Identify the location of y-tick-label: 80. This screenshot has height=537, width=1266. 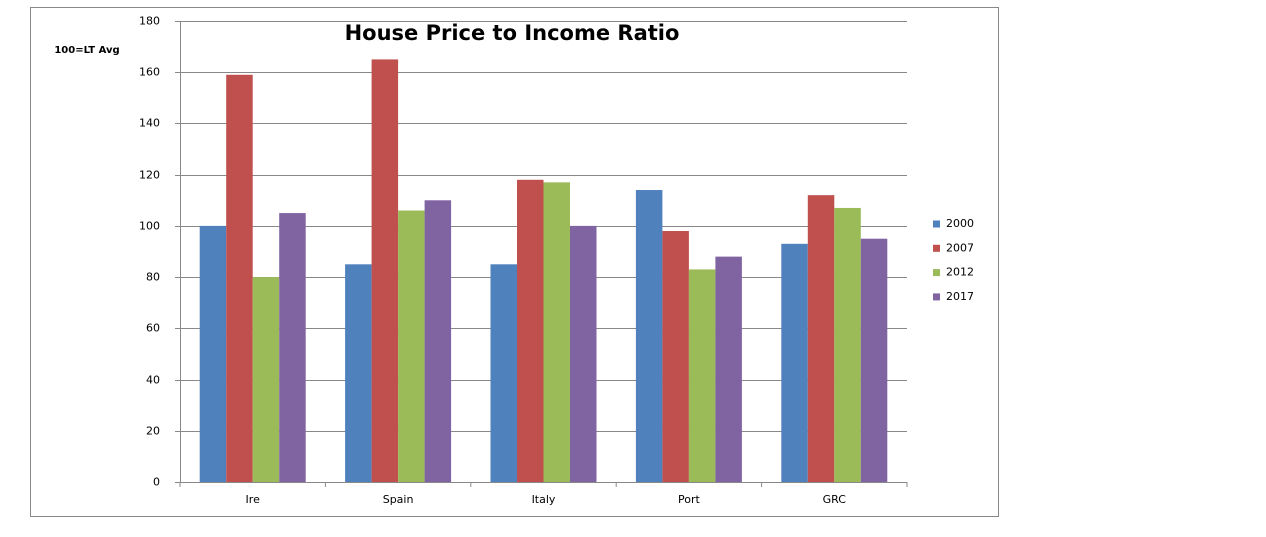
(153, 277).